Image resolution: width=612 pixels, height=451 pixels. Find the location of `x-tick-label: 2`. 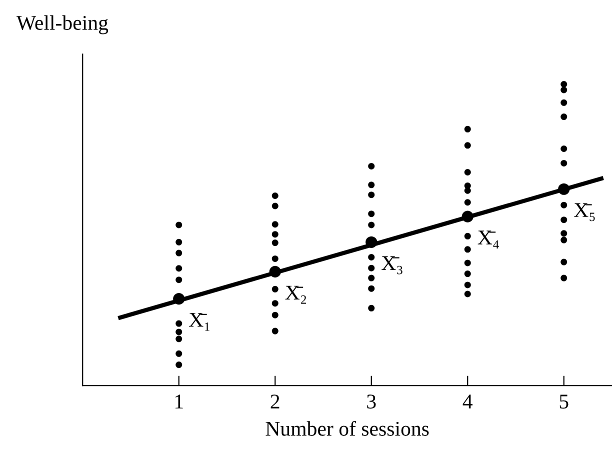

x-tick-label: 2 is located at coordinates (275, 401).